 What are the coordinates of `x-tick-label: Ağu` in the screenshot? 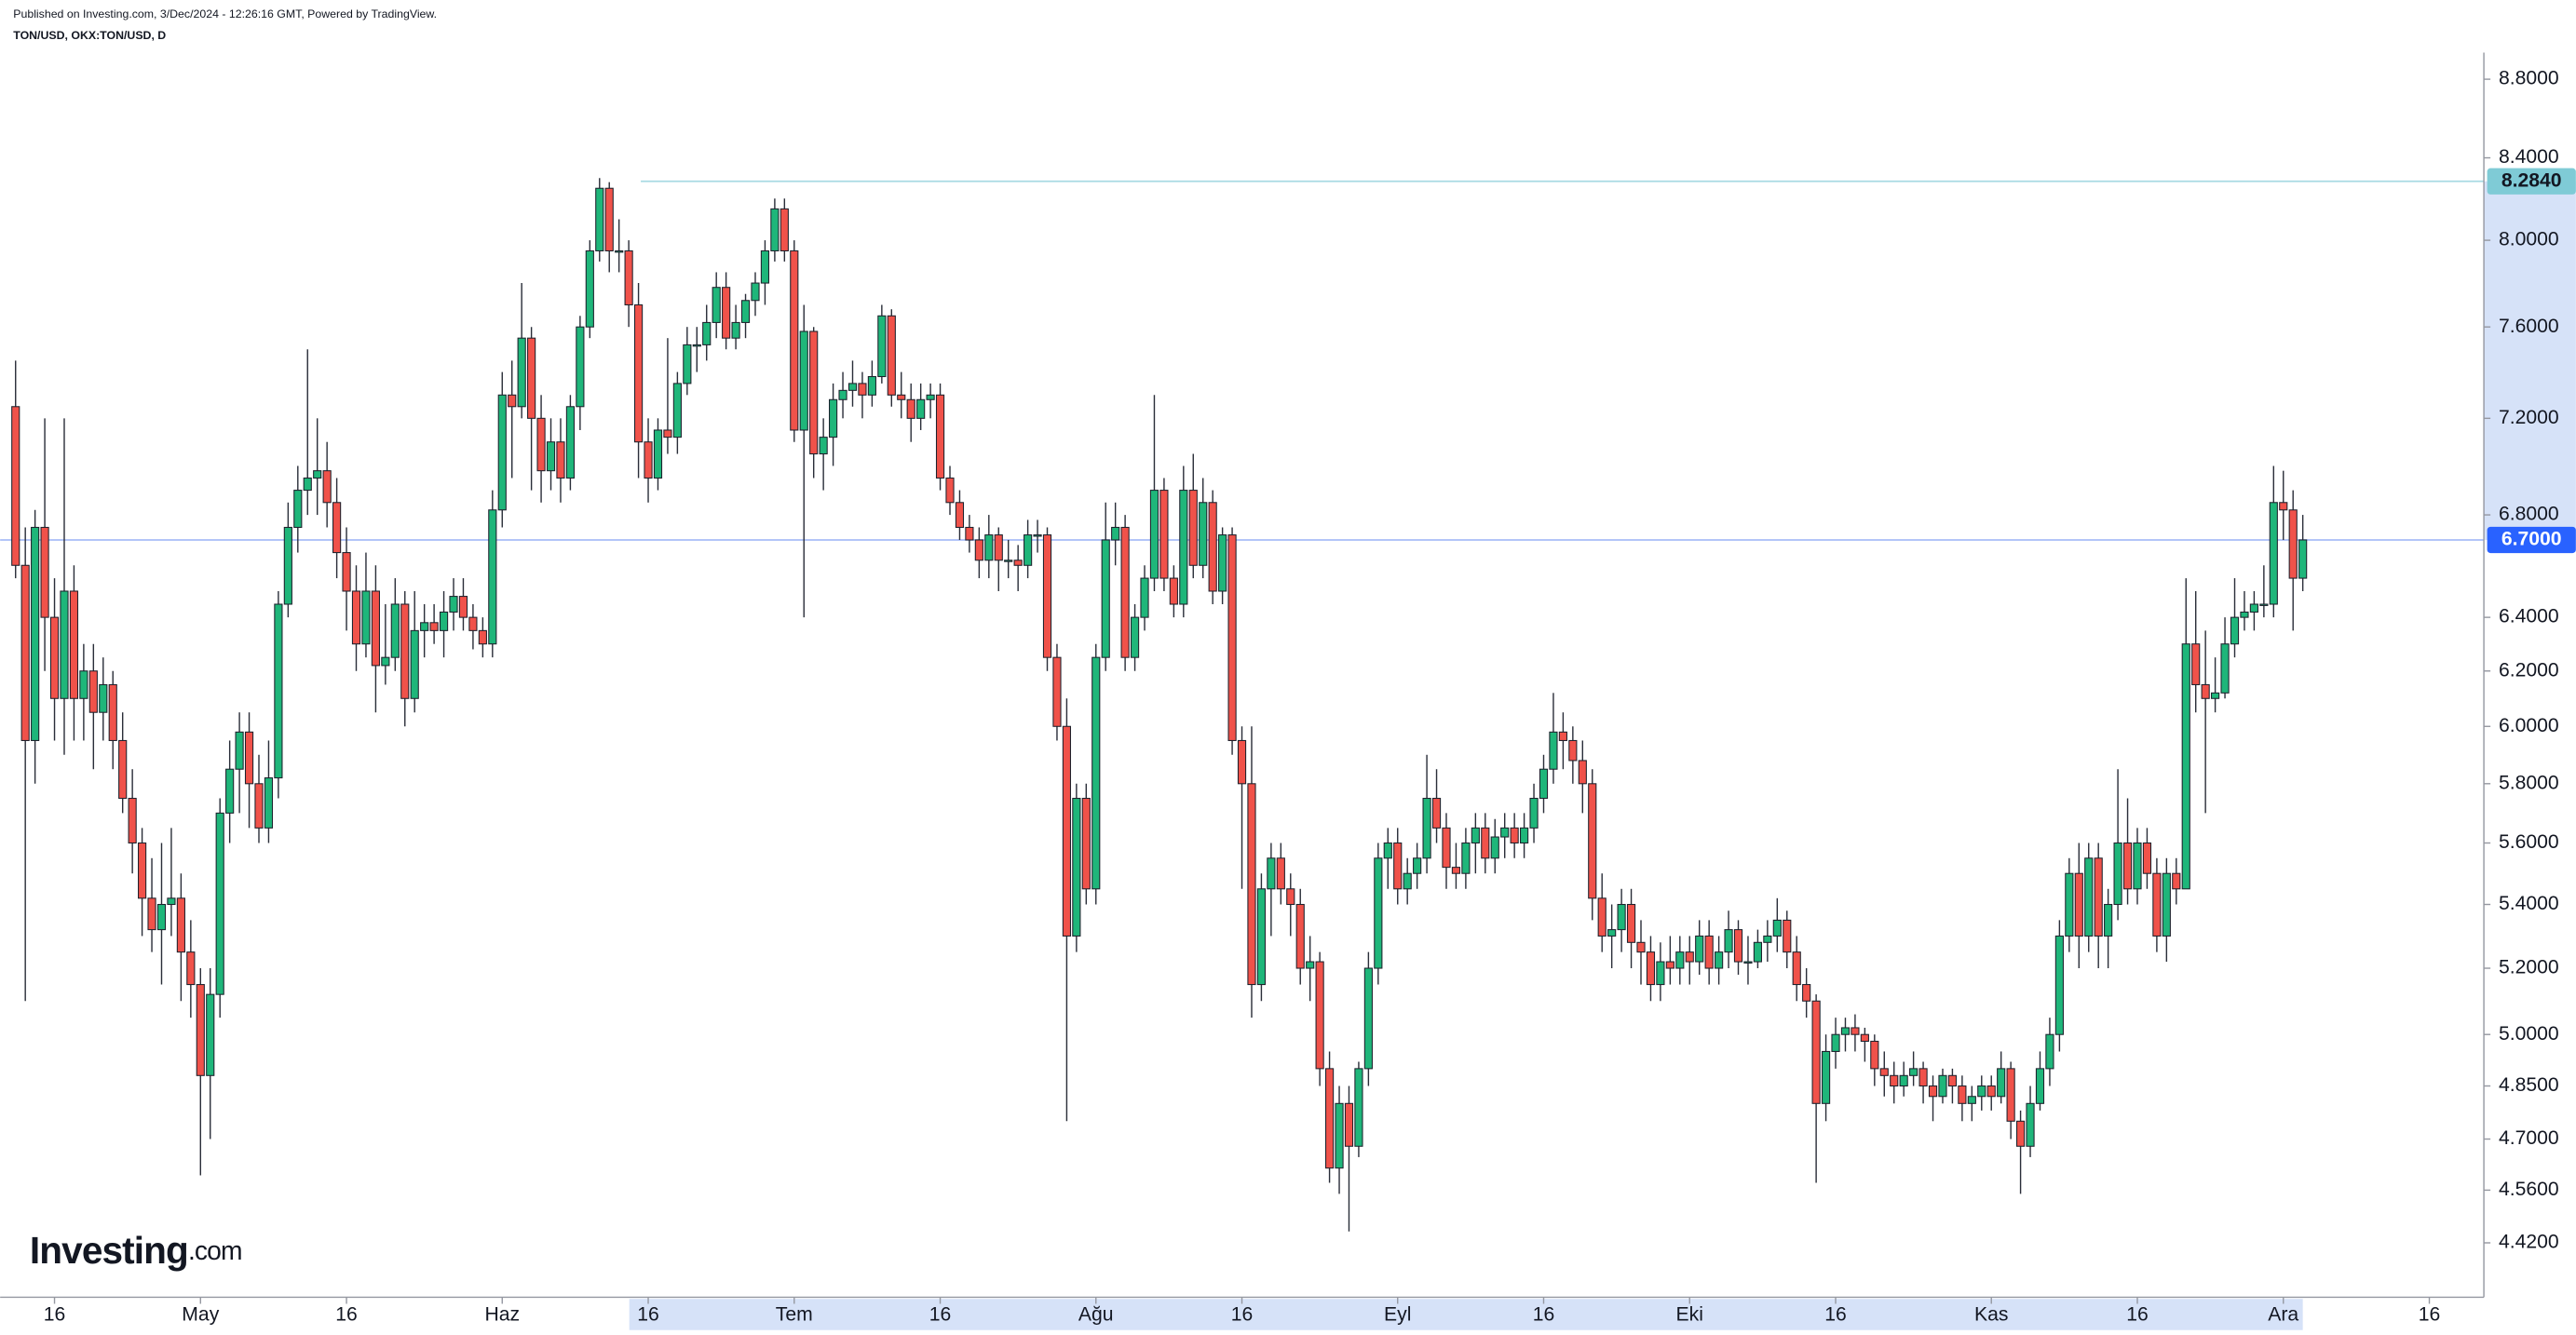 It's located at (1096, 1314).